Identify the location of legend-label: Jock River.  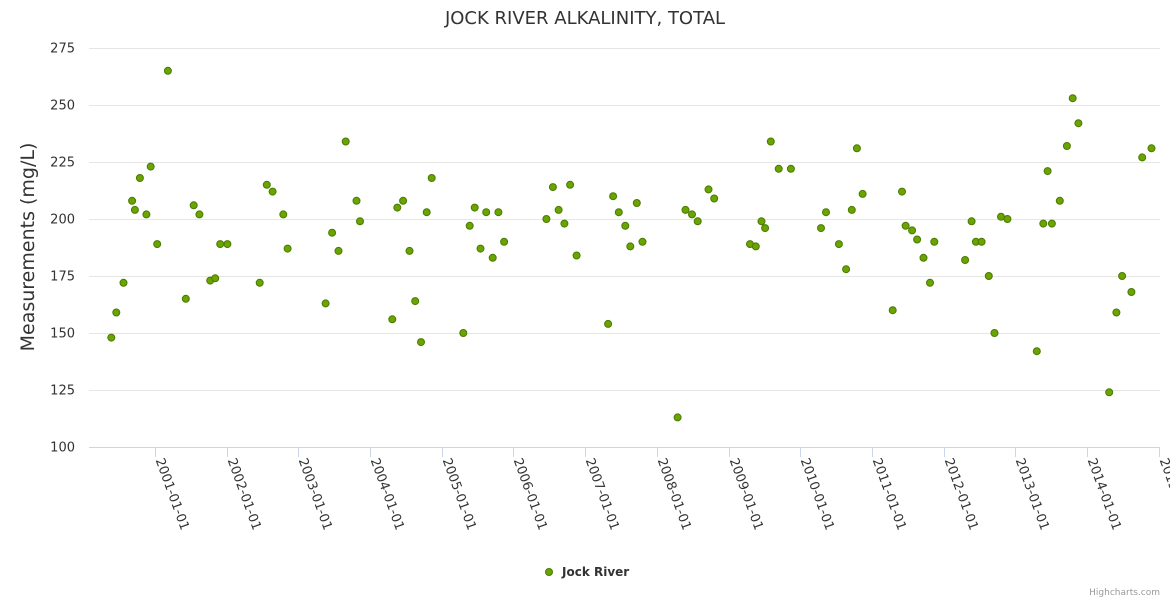
(595, 572).